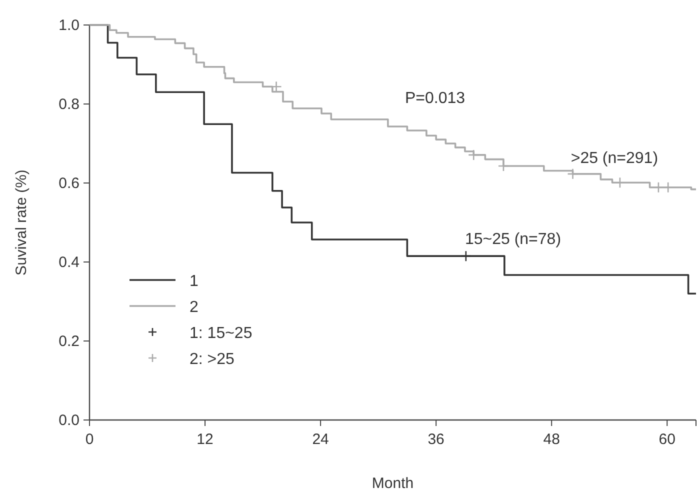  What do you see at coordinates (69, 183) in the screenshot?
I see `y-tick-label: 0.6` at bounding box center [69, 183].